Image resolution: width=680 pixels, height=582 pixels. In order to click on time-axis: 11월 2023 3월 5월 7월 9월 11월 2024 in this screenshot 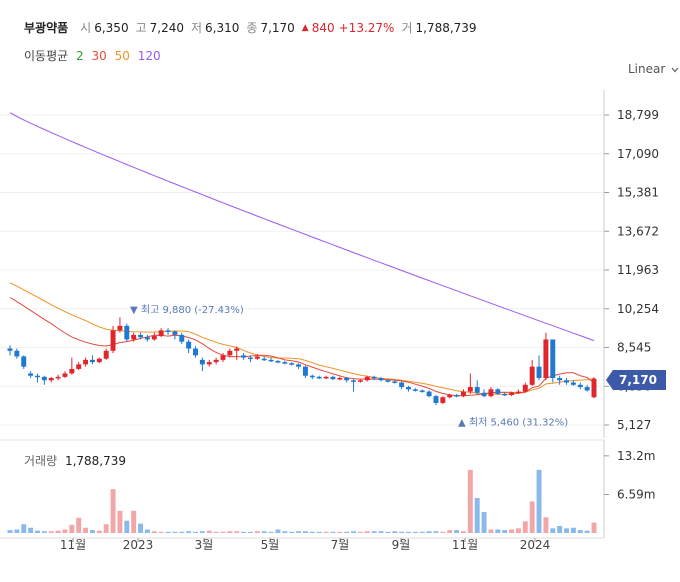, I will do `click(302, 544)`.